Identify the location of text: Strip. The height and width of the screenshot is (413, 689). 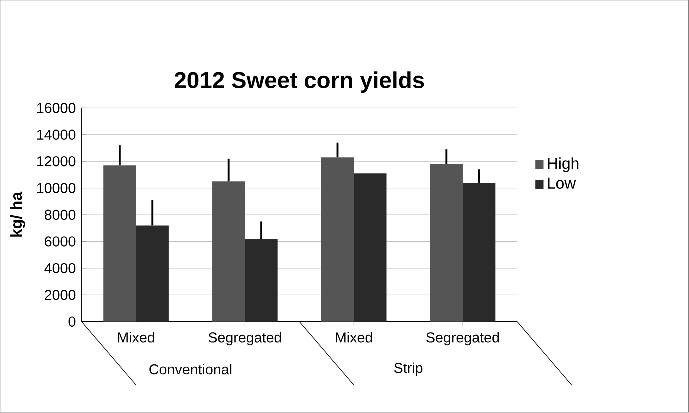
(408, 369).